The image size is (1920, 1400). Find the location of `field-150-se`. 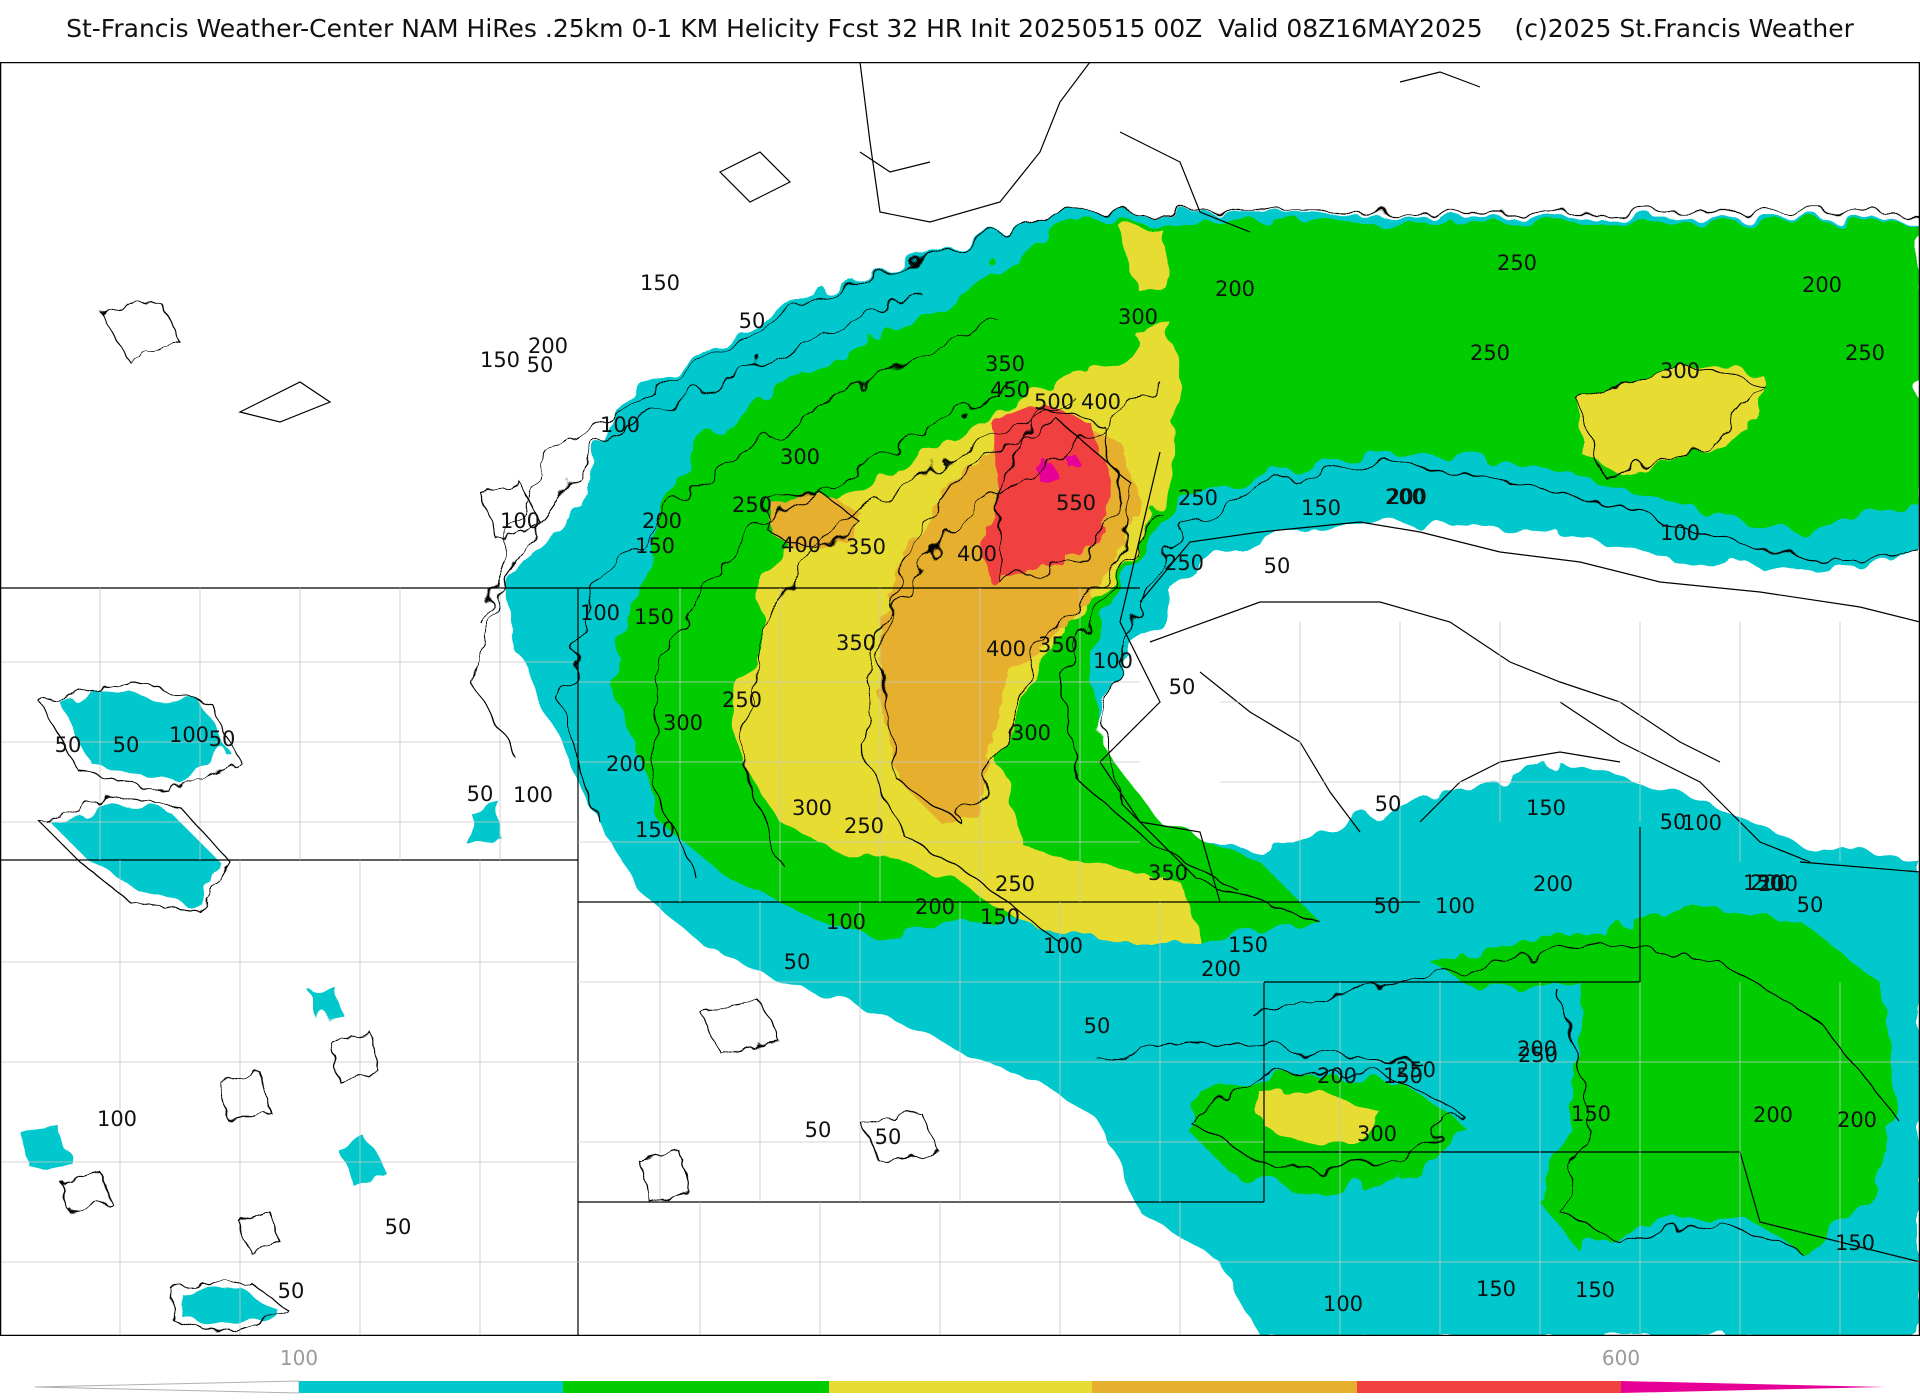

field-150-se is located at coordinates (1720, 1077).